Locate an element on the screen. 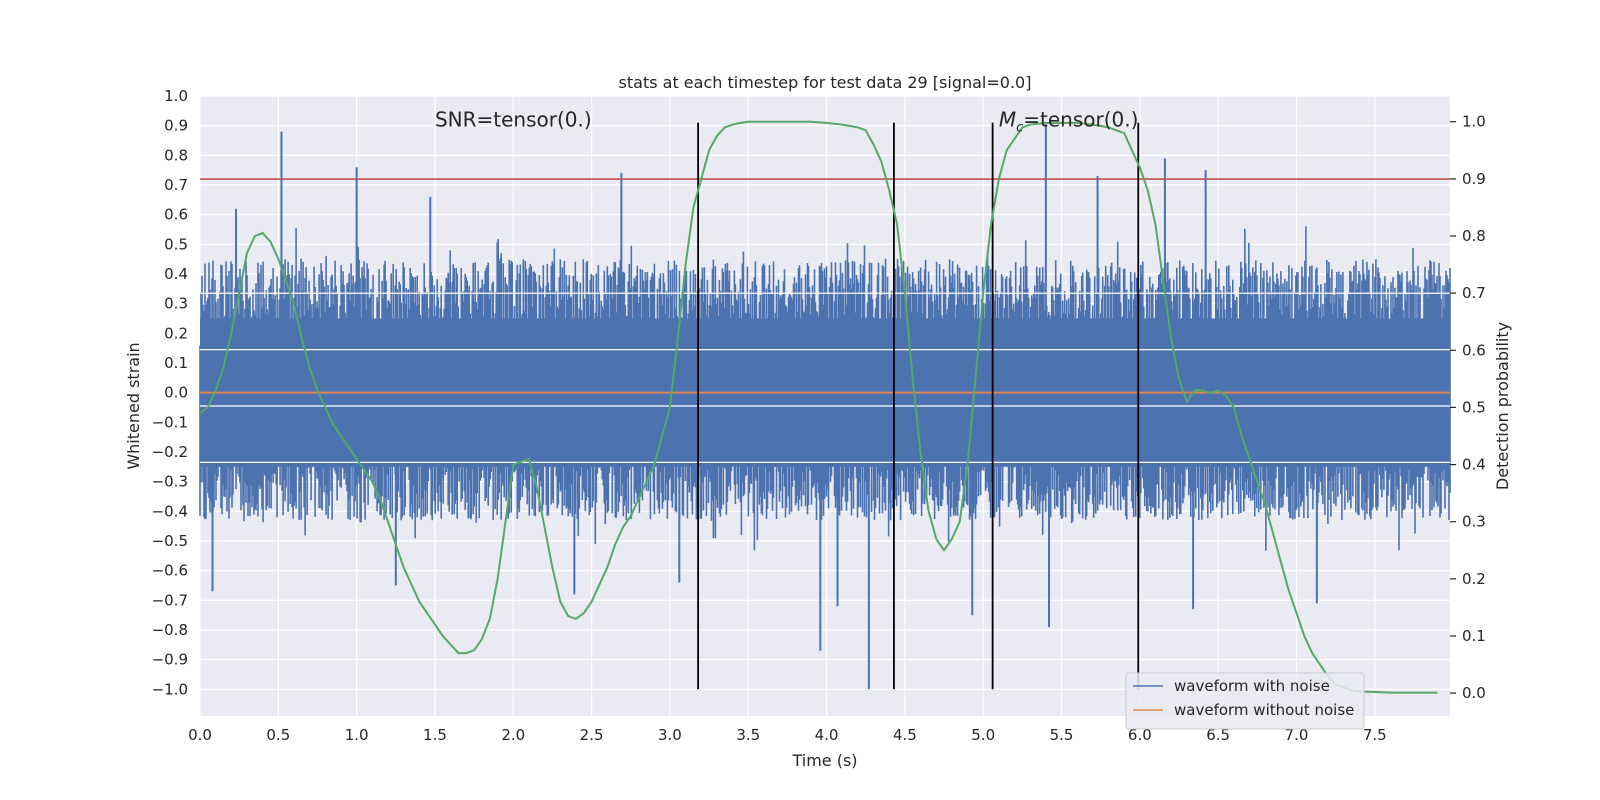 This screenshot has height=800, width=1600. x-tick-label: 1.5 is located at coordinates (435, 735).